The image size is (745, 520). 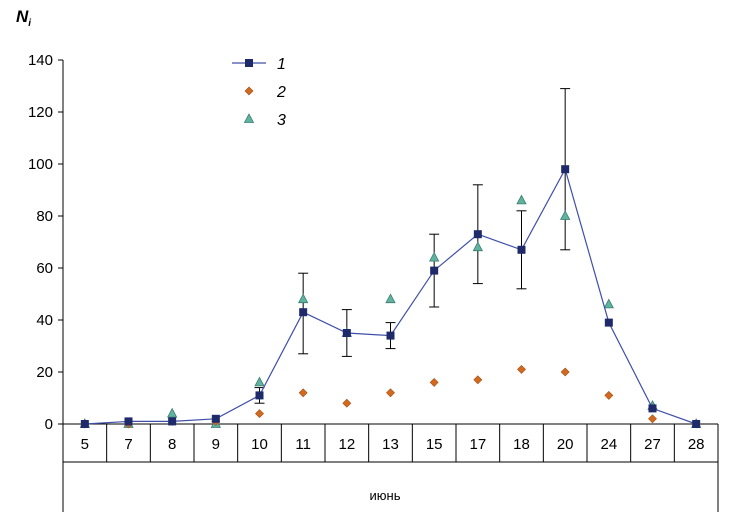 What do you see at coordinates (40, 60) in the screenshot?
I see `y-tick-label: 140` at bounding box center [40, 60].